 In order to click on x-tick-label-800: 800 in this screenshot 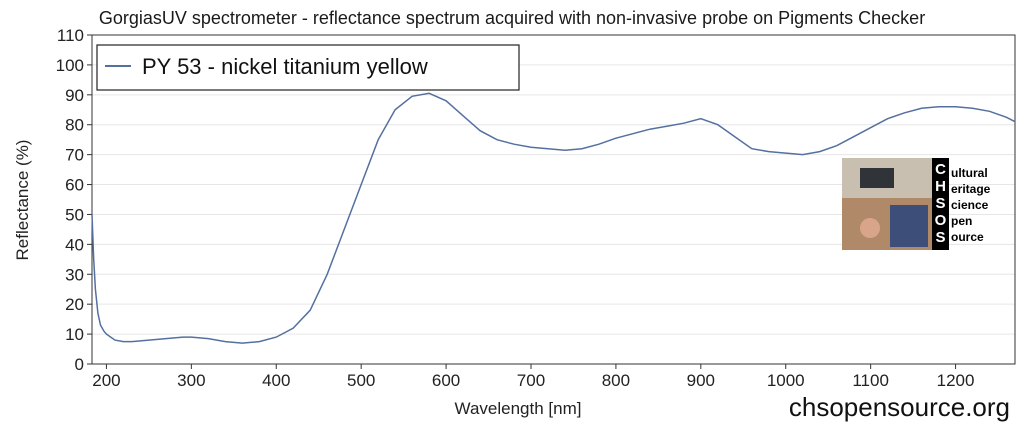, I will do `click(616, 380)`.